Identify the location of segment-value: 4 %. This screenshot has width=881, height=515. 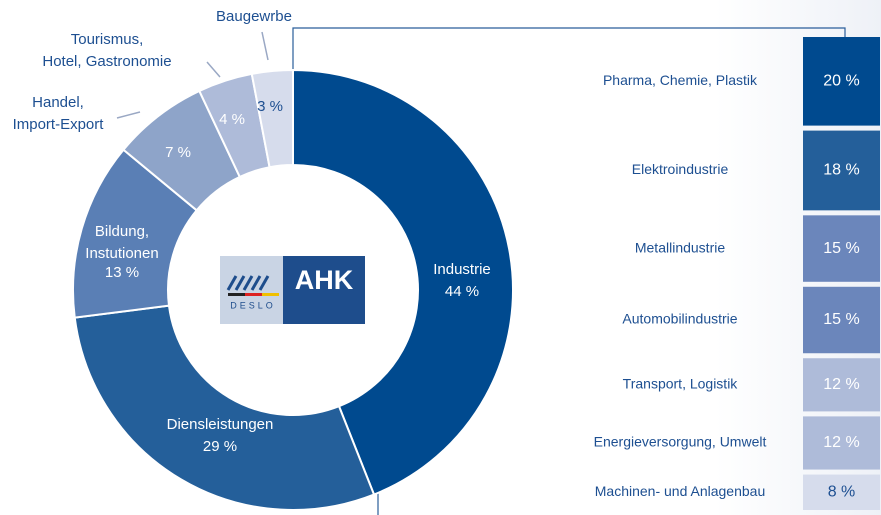
(232, 119).